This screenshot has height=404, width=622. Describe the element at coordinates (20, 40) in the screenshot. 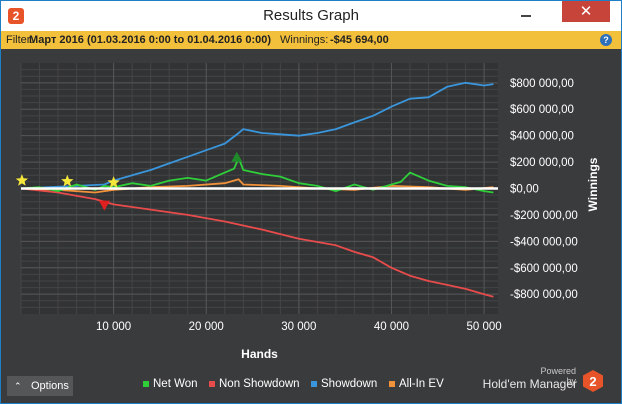

I see `filter-label: Filter:` at that location.